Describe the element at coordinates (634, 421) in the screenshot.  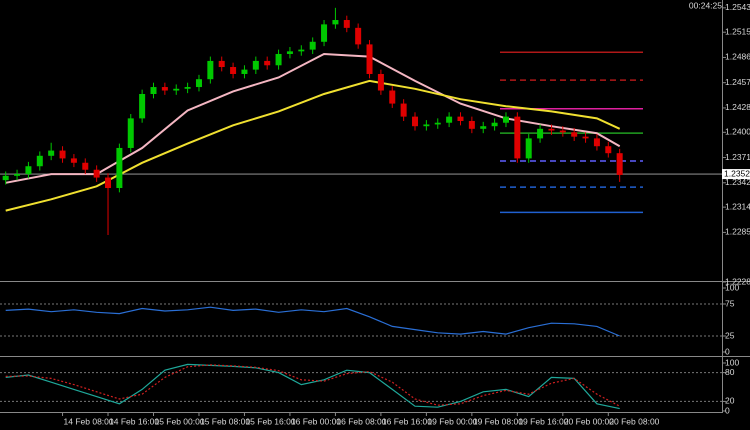
I see `x-tick-label: 20 Feb 08:00` at that location.